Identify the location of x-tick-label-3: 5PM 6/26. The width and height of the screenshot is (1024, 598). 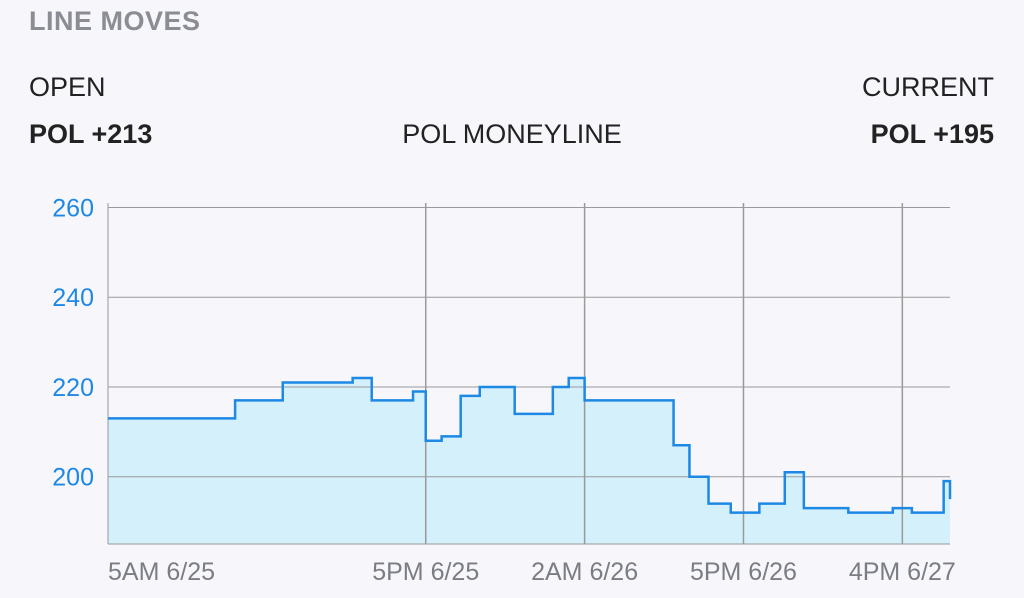
(743, 572).